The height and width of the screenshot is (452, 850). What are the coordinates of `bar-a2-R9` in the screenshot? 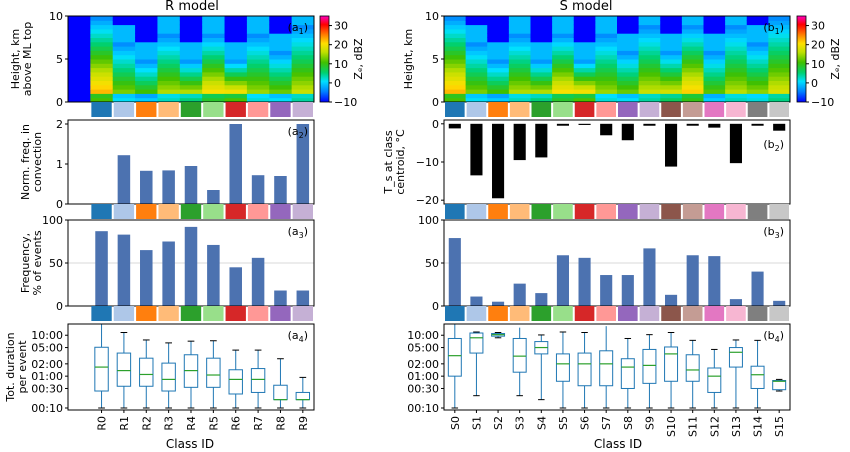 It's located at (303, 164).